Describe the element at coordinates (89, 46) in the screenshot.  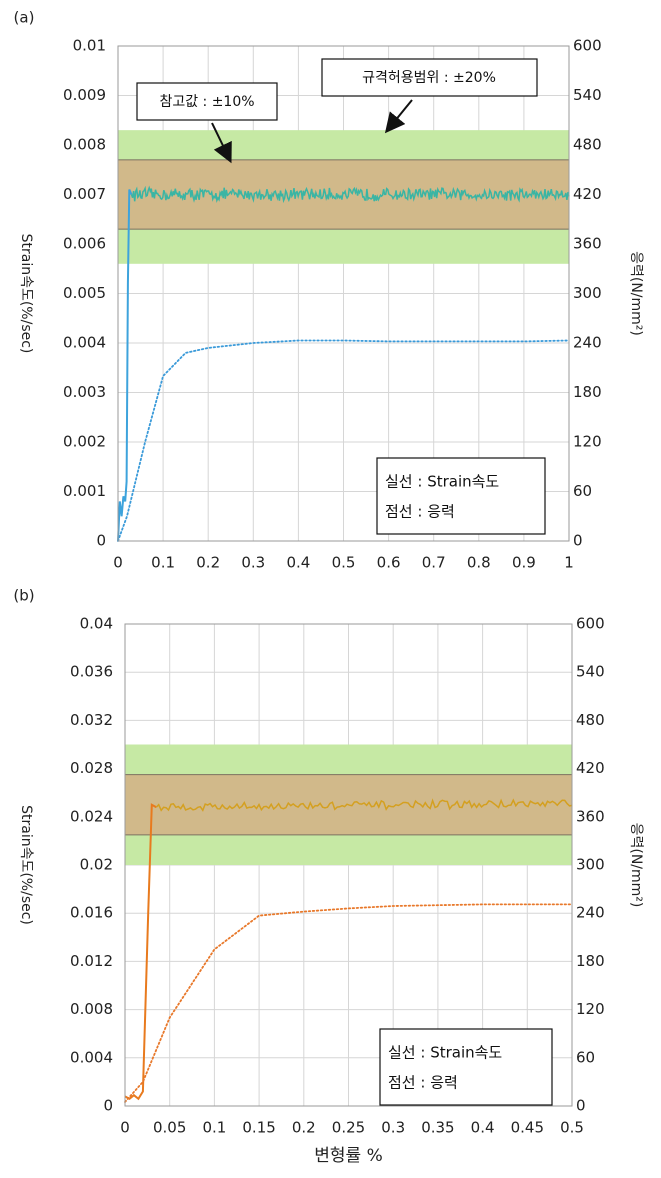
I see `y-left-tick-label: 0.01` at that location.